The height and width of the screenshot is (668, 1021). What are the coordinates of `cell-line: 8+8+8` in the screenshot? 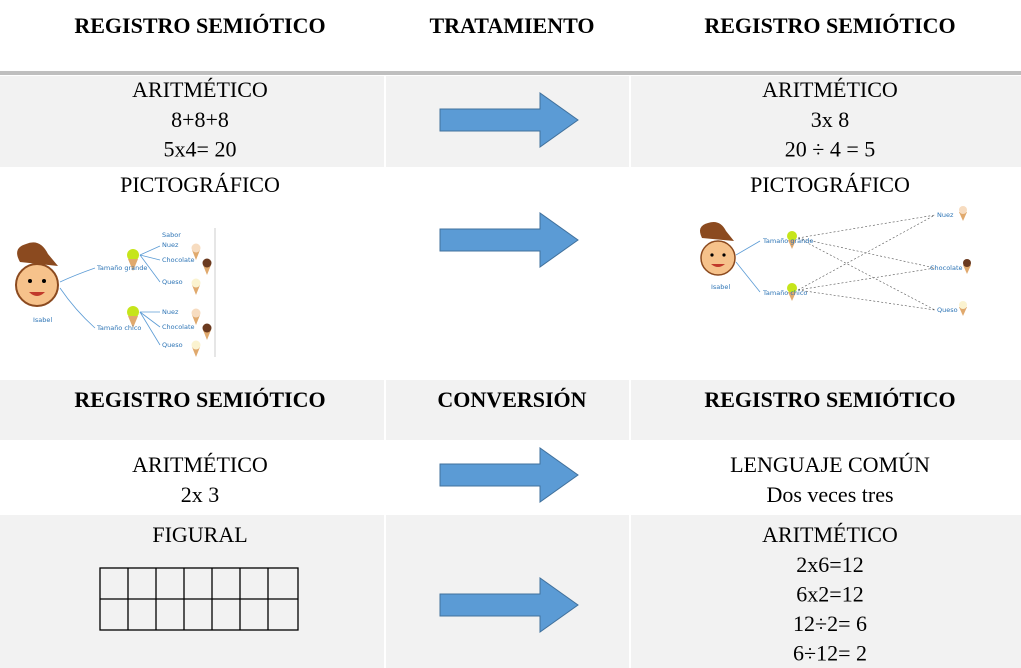 It's located at (200, 119).